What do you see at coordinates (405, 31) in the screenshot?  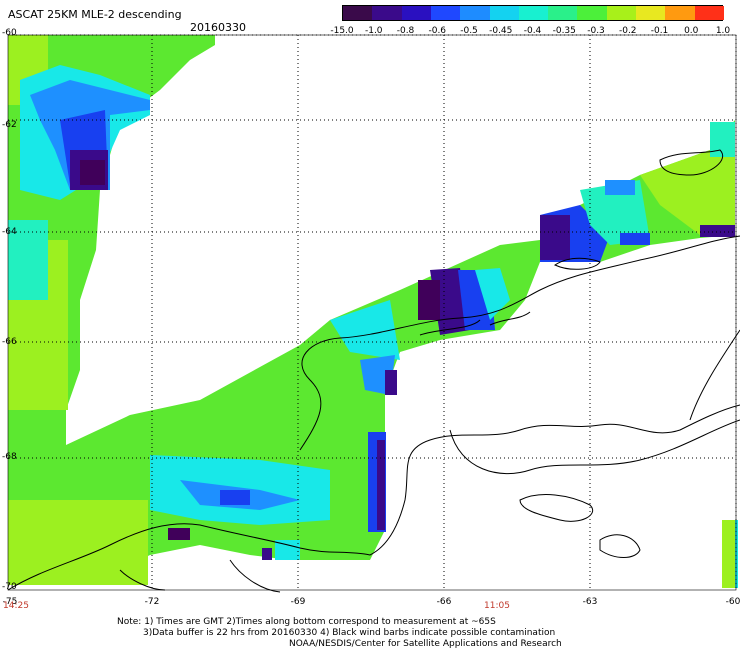 I see `colorbar-label: -0.8` at bounding box center [405, 31].